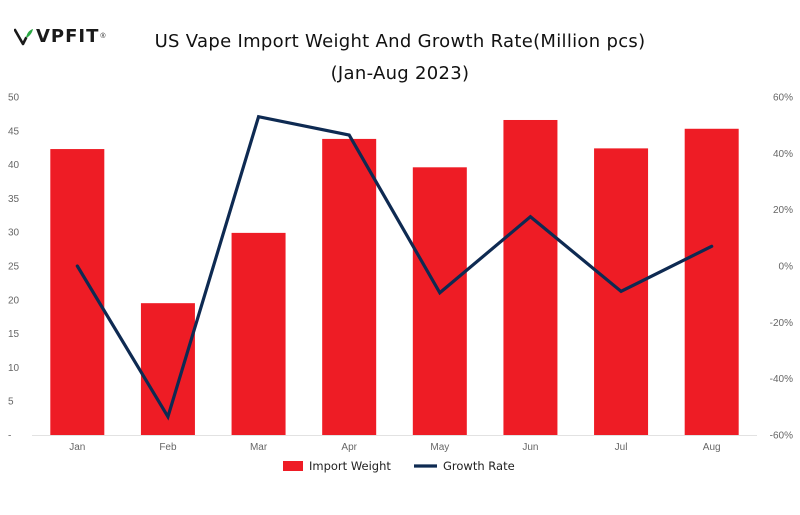  Describe the element at coordinates (14, 131) in the screenshot. I see `y-left-tick-label: 45` at that location.